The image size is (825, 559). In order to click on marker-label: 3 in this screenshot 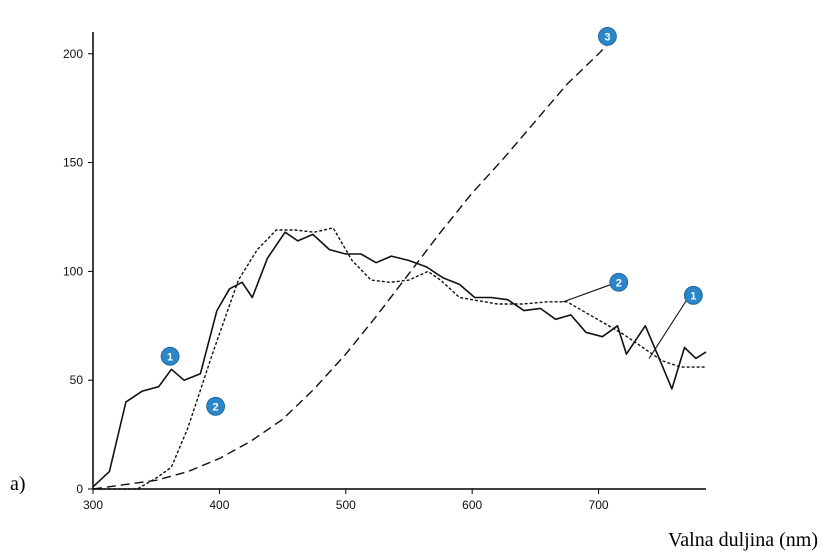, I will do `click(607, 37)`.